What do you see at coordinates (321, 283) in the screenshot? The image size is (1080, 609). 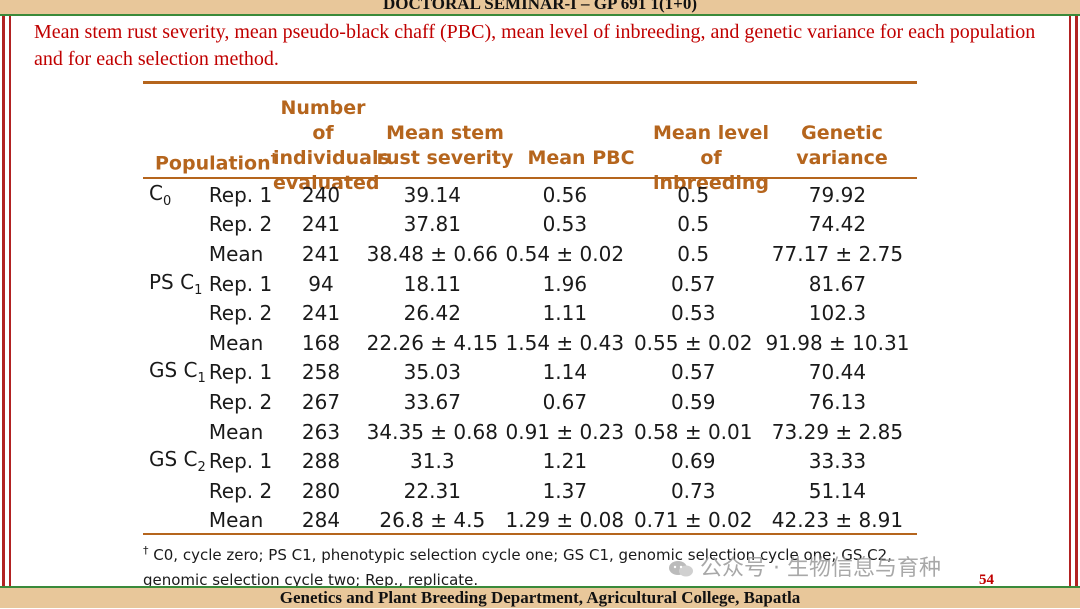 I see `cell-individuals: 94` at bounding box center [321, 283].